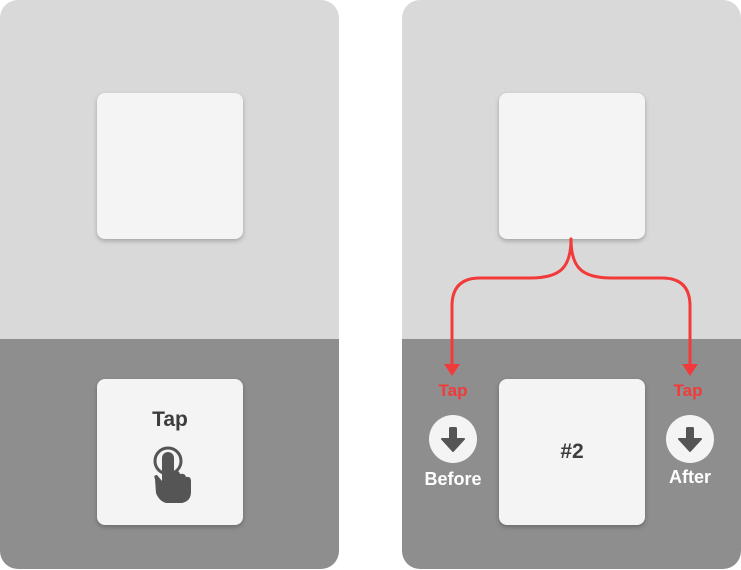  Describe the element at coordinates (170, 419) in the screenshot. I see `tap-label: Tap` at that location.